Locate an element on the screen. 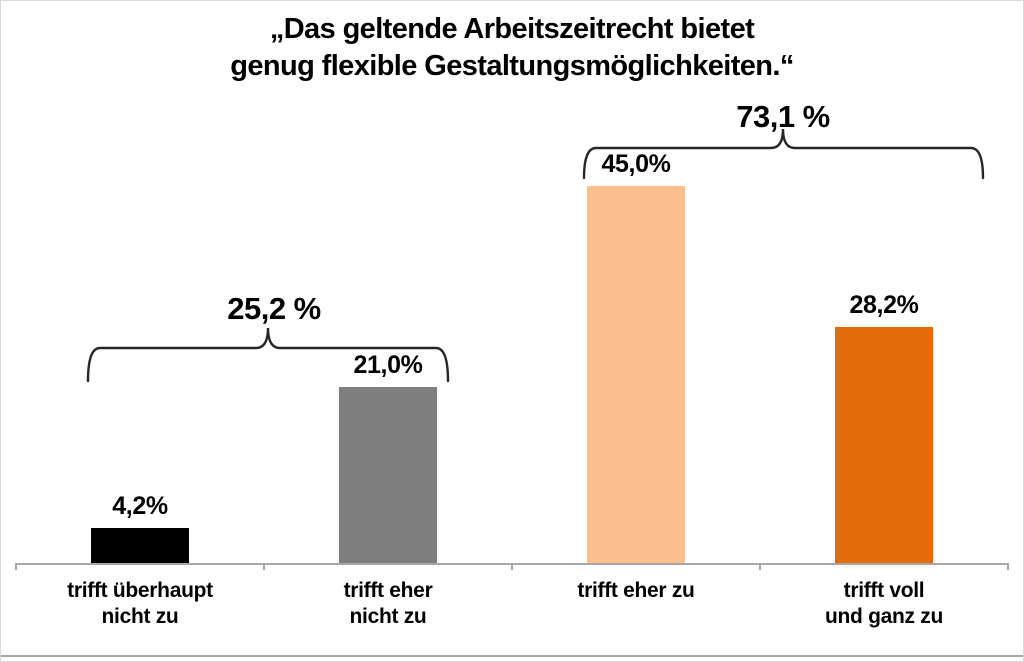  group-sum-label-left: 25,2 % is located at coordinates (274, 308).